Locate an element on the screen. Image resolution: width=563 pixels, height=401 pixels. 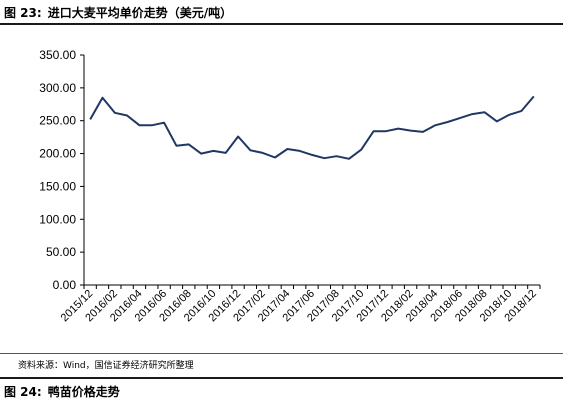
figure-title-text: 进口大麦平均单价走势（美元/吨） is located at coordinates (140, 13).